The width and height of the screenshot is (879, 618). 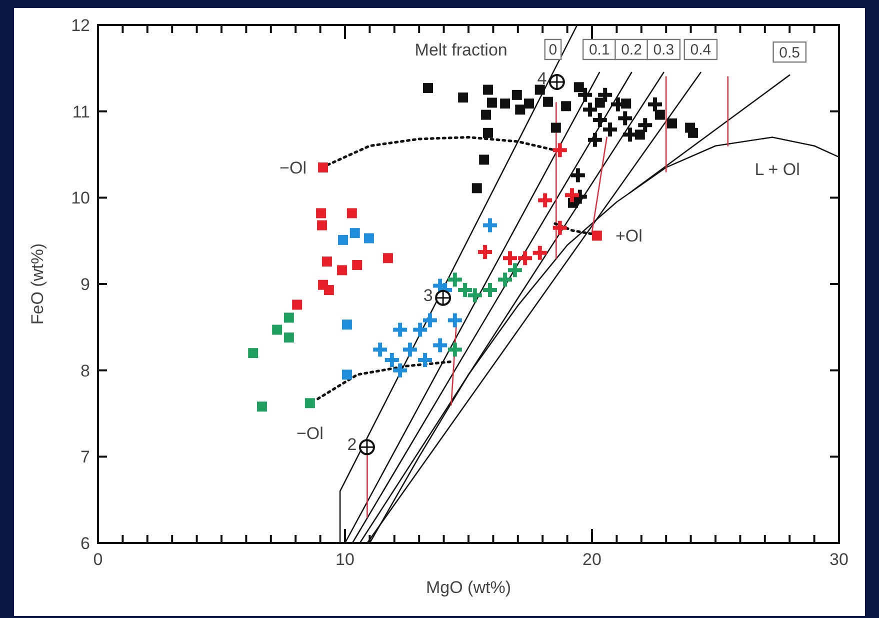 What do you see at coordinates (839, 559) in the screenshot?
I see `x-tick-label: 30` at bounding box center [839, 559].